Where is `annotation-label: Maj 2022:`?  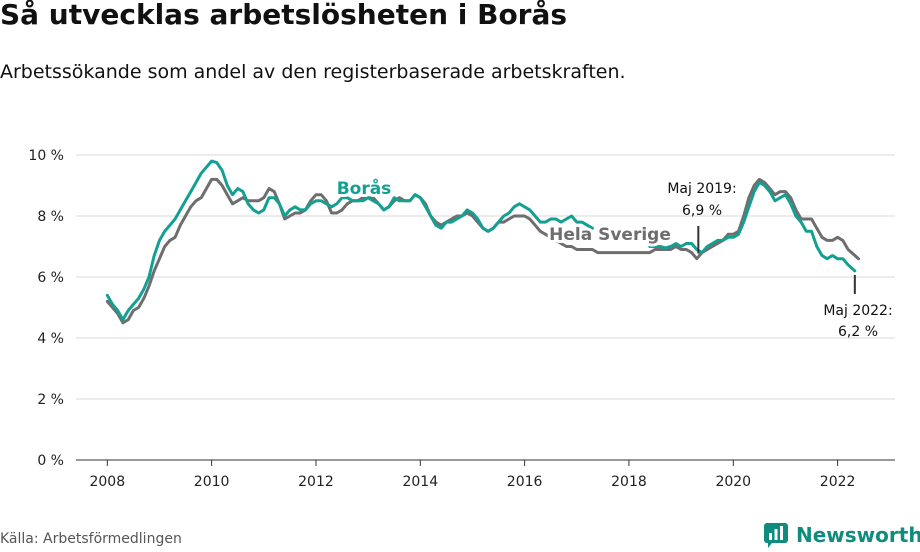
annotation-label: Maj 2022: is located at coordinates (857, 311).